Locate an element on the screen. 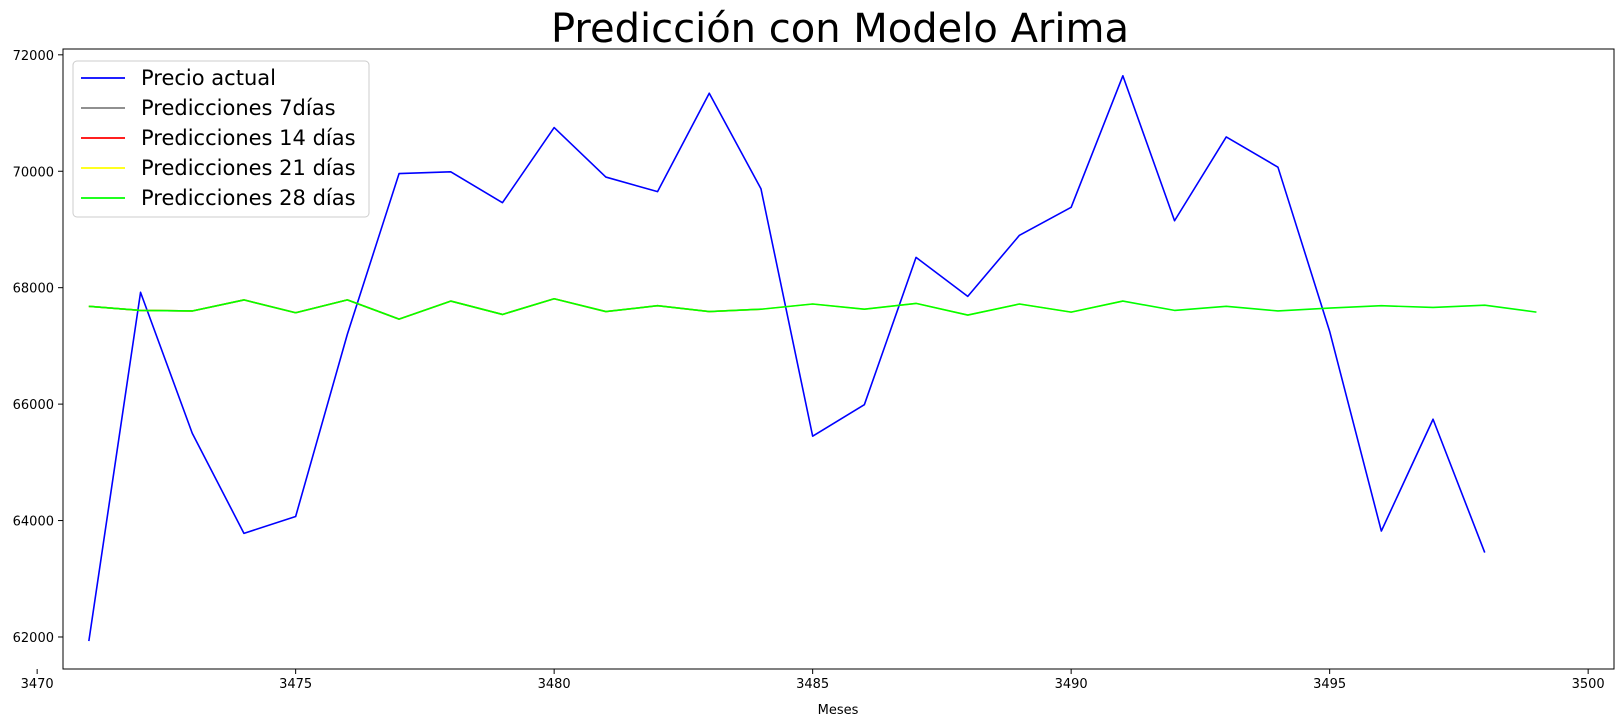  x-tick-label: 3495 is located at coordinates (1329, 684).